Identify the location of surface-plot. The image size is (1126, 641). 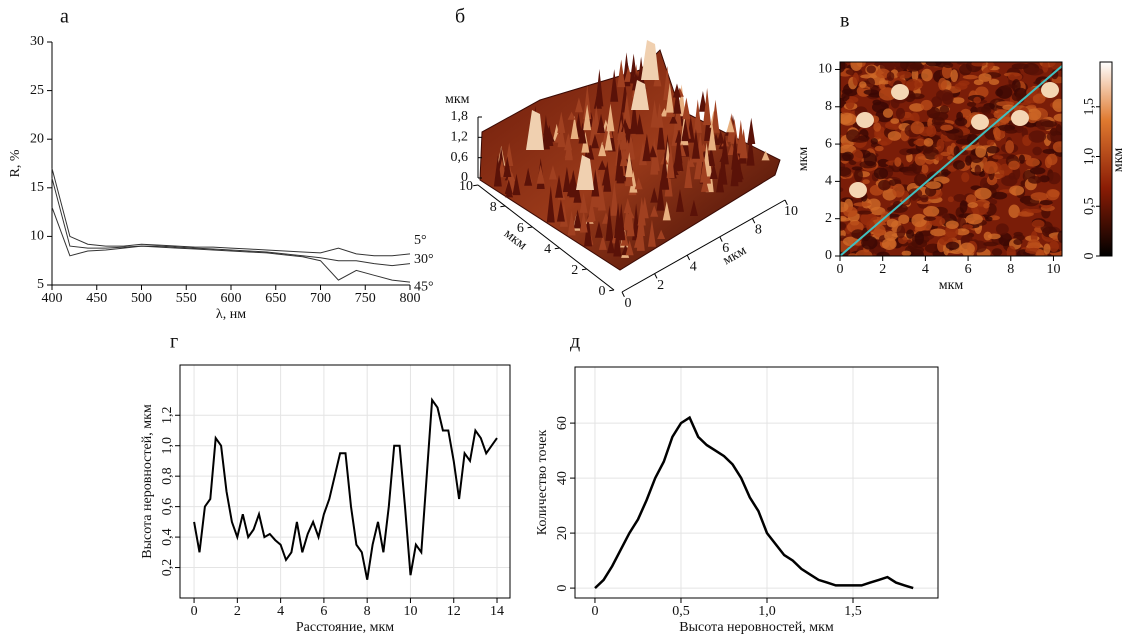
(630, 155).